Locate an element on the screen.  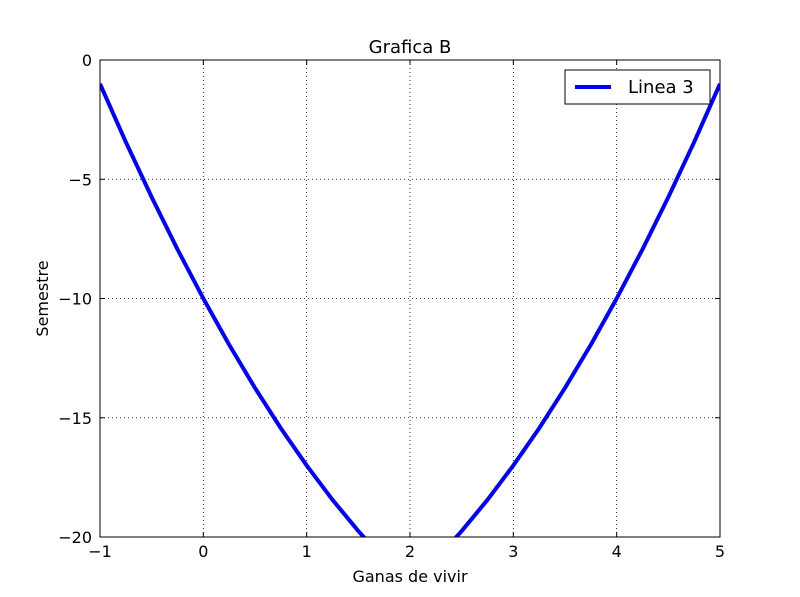
legend-label-linea-3: Linea 3 is located at coordinates (661, 87).